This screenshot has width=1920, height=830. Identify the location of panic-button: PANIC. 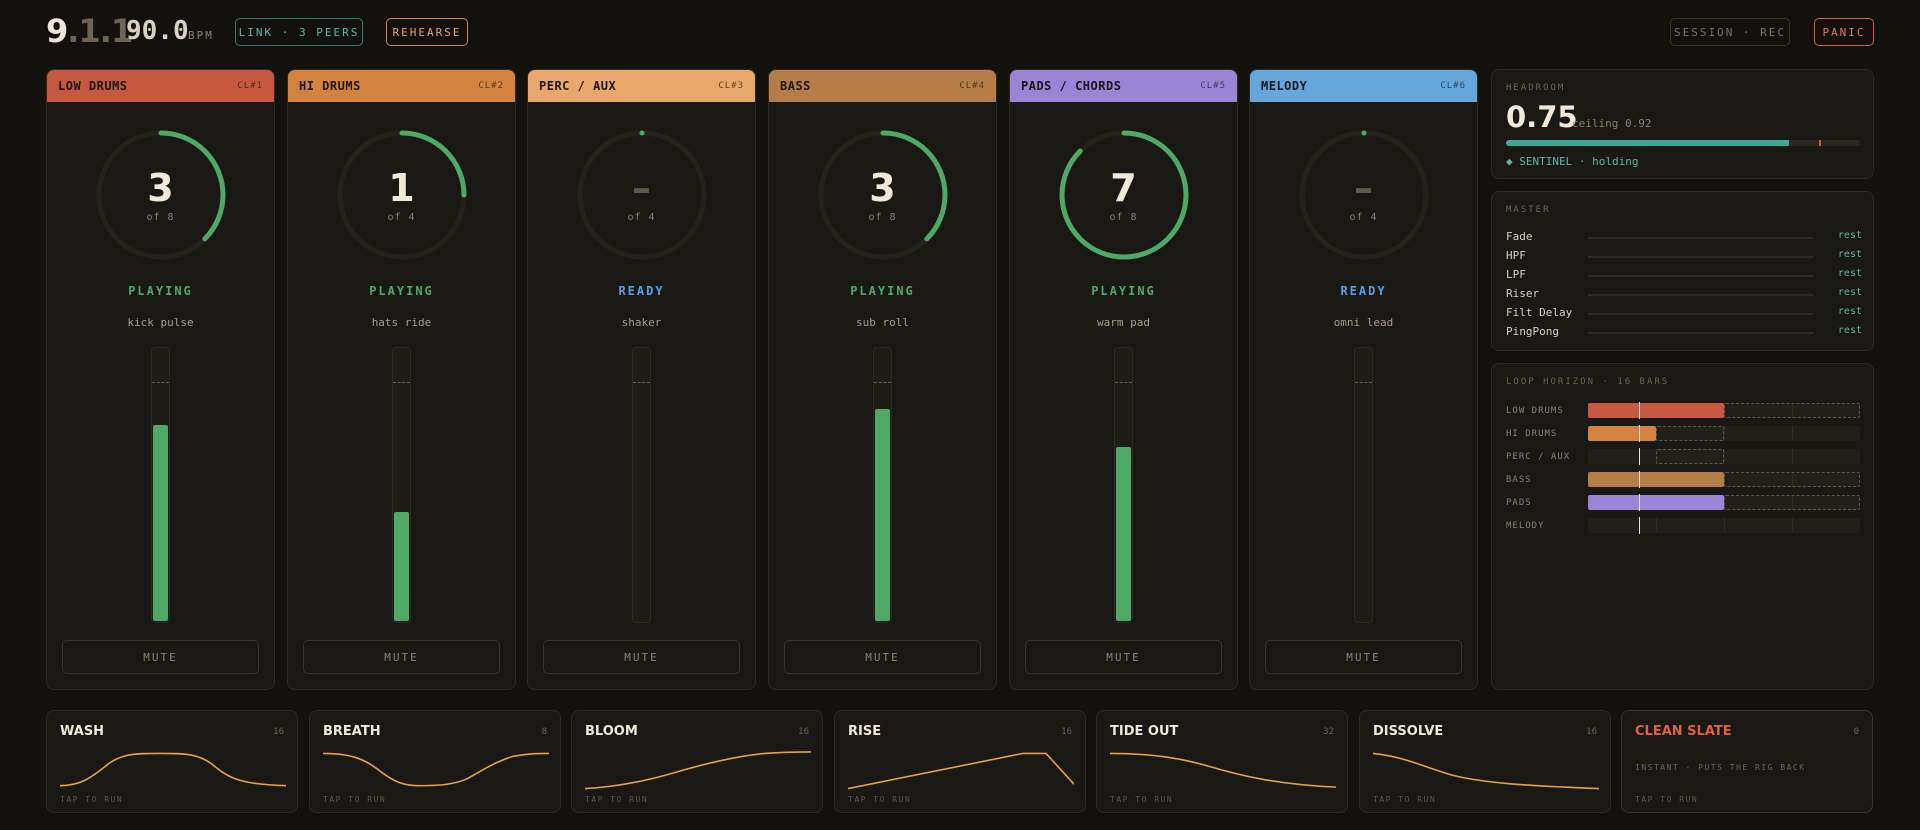
(1844, 32).